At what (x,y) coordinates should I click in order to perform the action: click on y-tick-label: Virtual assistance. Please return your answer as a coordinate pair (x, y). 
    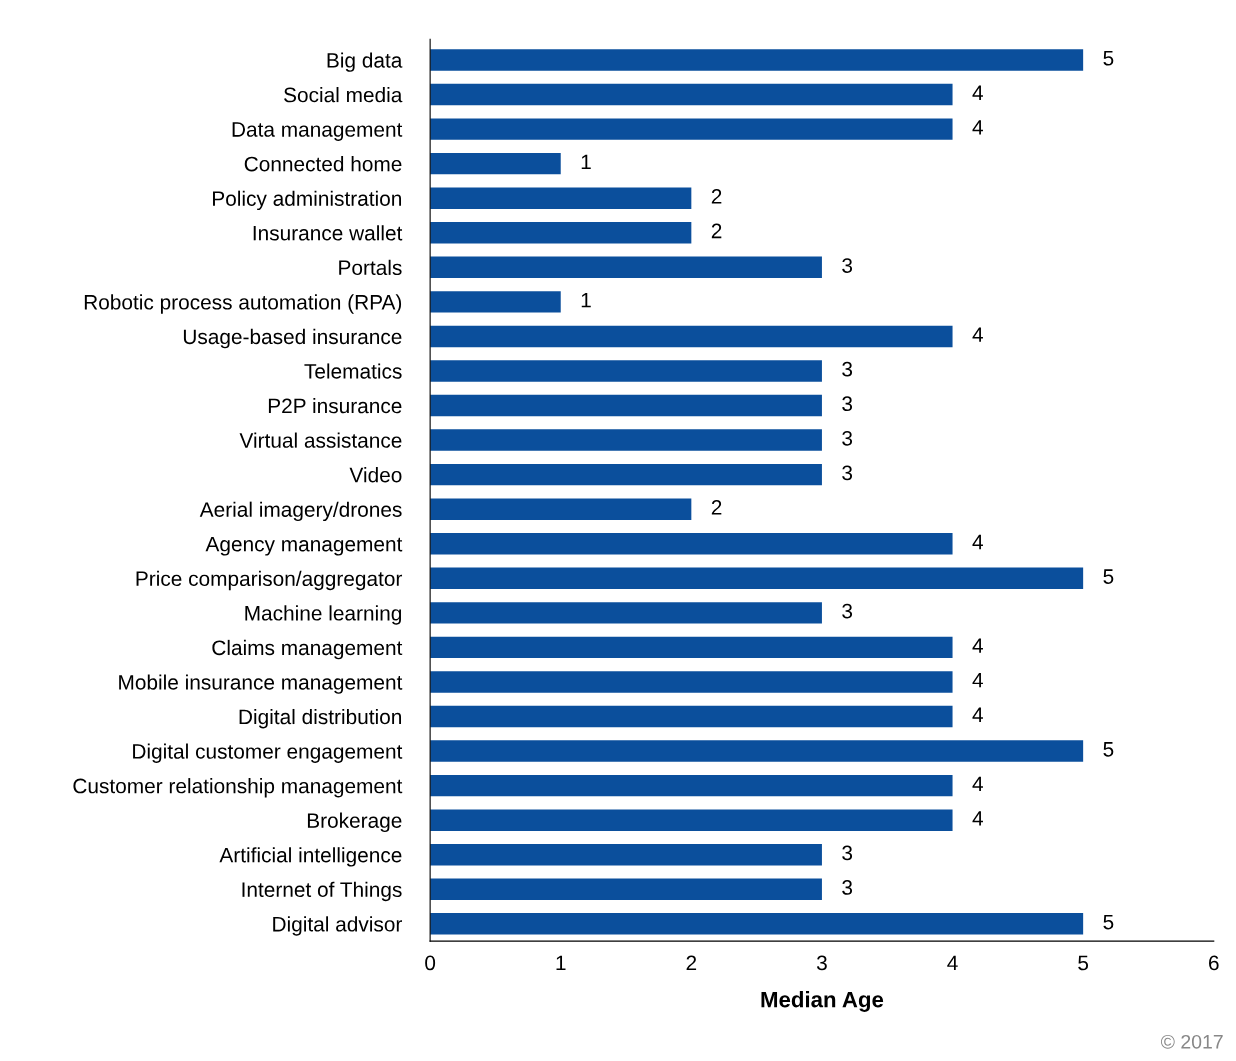
    Looking at the image, I should click on (320, 440).